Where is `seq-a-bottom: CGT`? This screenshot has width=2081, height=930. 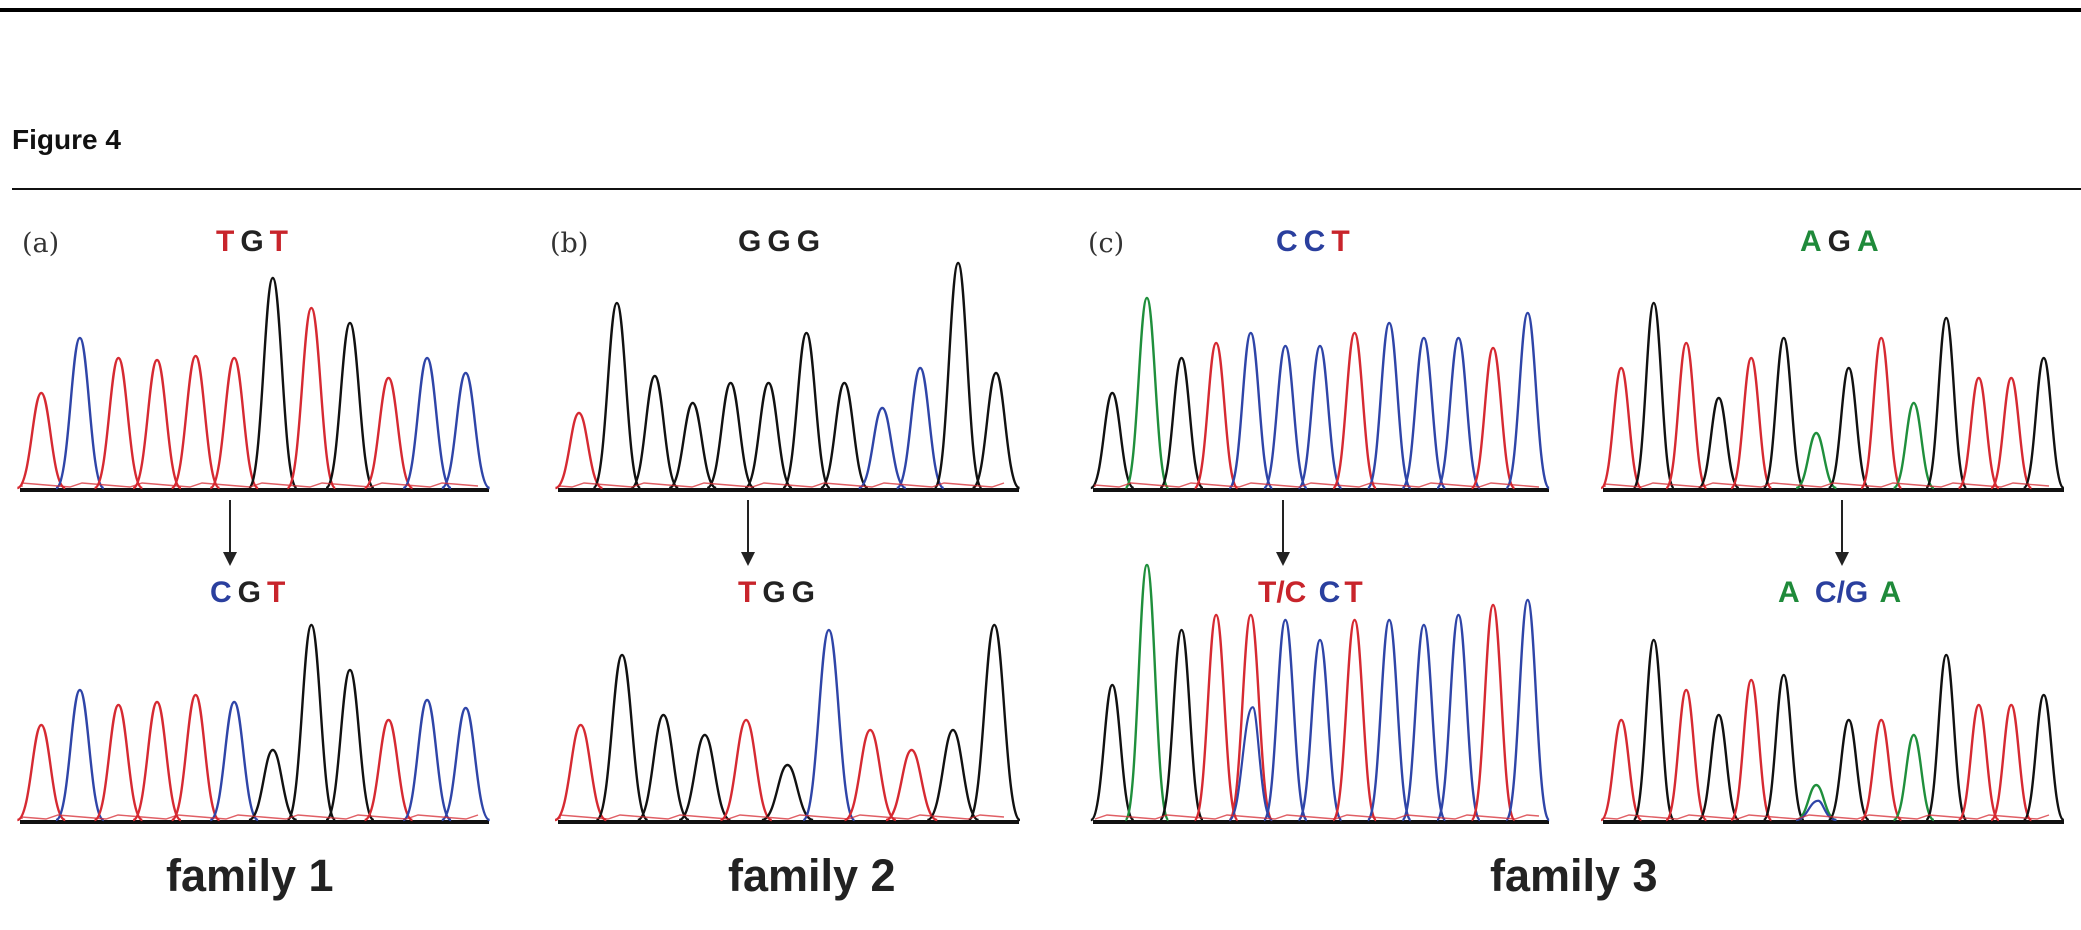
seq-a-bottom: CGT is located at coordinates (250, 593).